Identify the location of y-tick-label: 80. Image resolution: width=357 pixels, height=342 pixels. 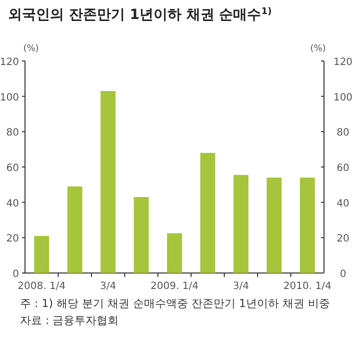
(12, 133).